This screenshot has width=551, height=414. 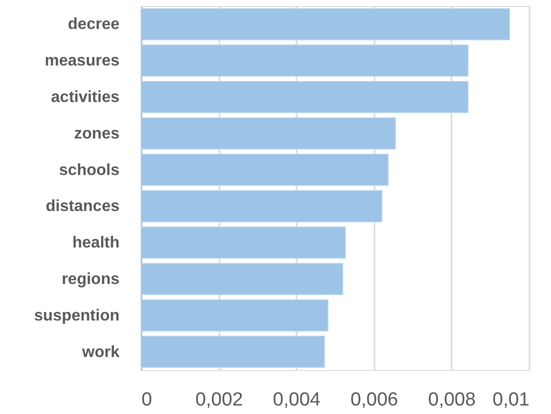 What do you see at coordinates (219, 400) in the screenshot?
I see `x-tick-label: 0,002` at bounding box center [219, 400].